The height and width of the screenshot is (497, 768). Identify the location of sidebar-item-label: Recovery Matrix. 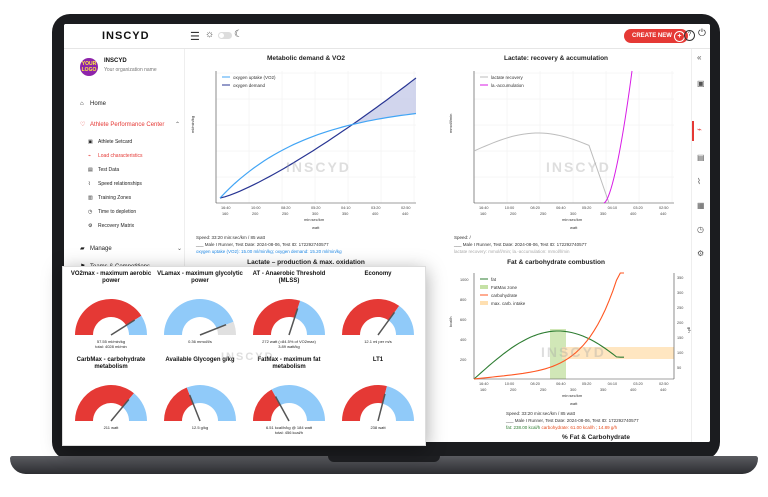
(116, 226).